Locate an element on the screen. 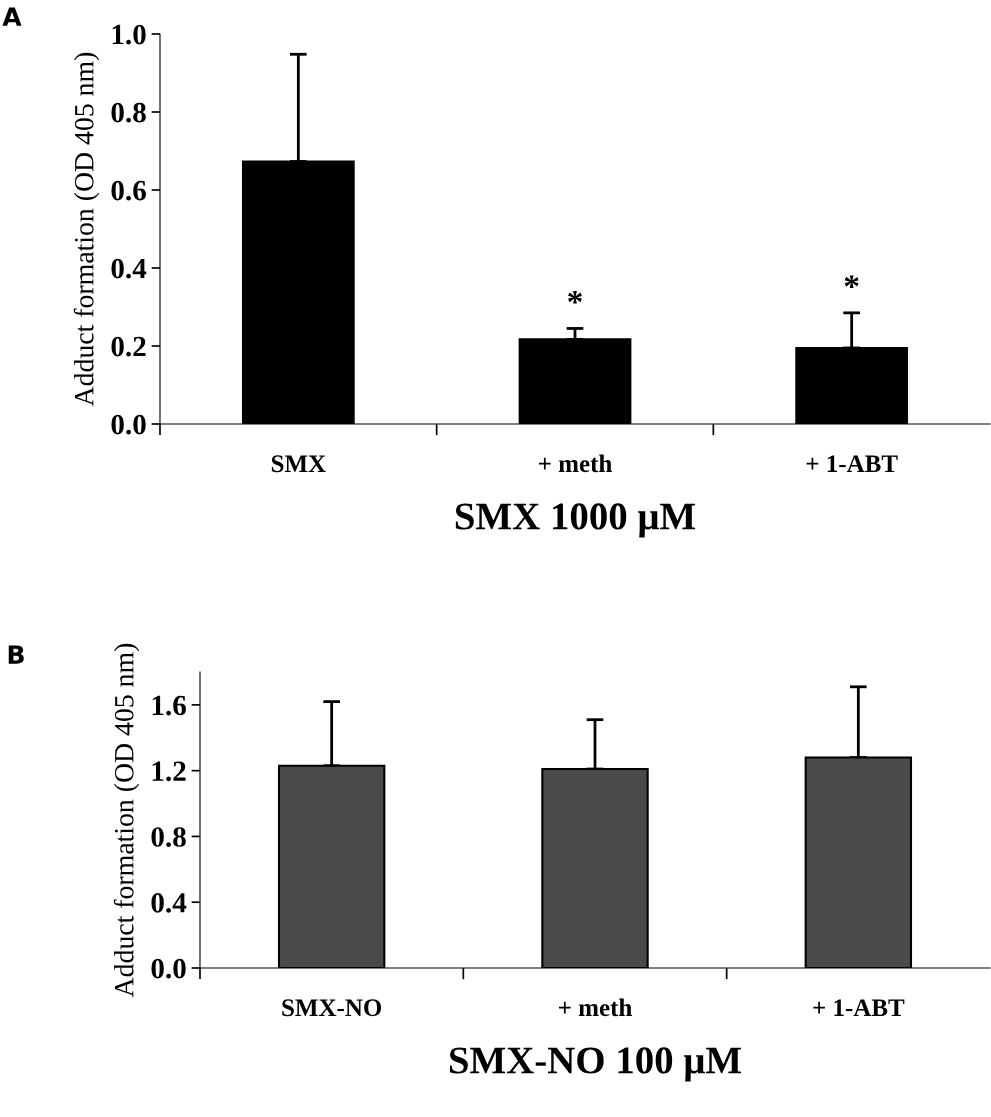 The image size is (991, 1117). x-axis-title: SMX-NO 100 μM is located at coordinates (595, 1064).